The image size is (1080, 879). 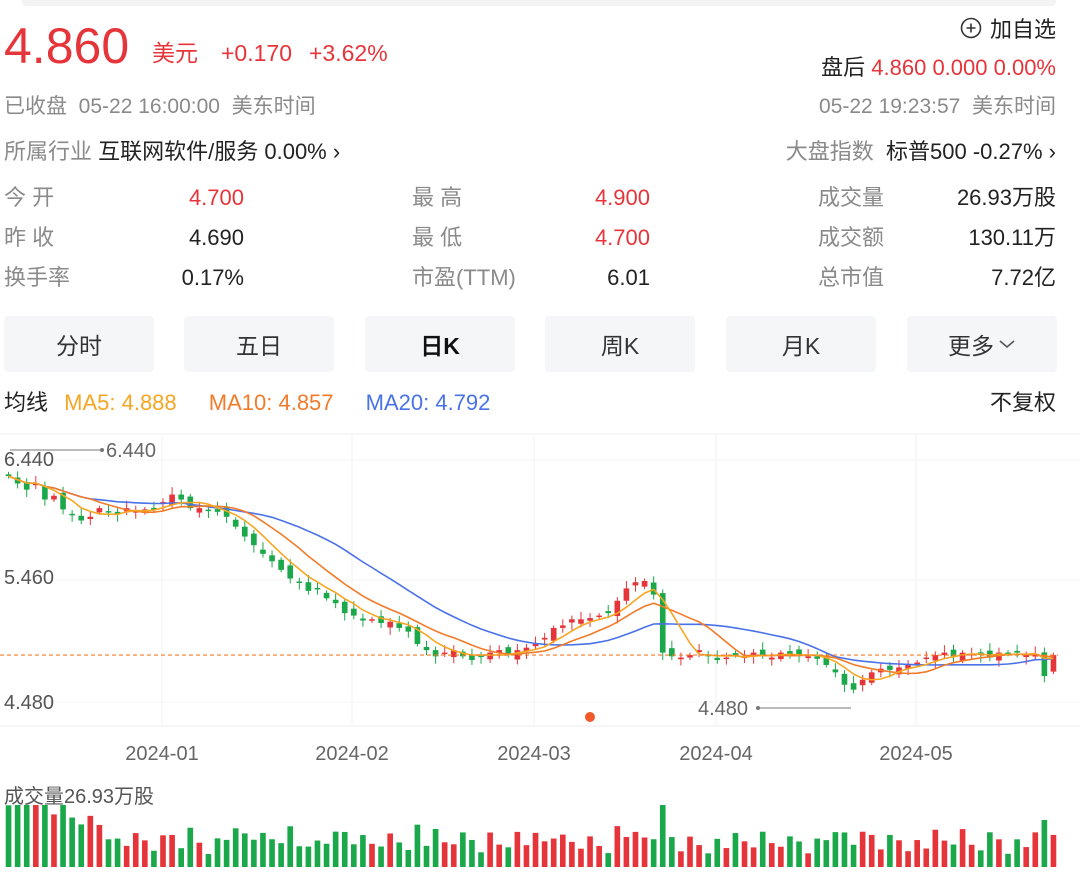 What do you see at coordinates (533, 754) in the screenshot?
I see `x-tick-label: 2024-03` at bounding box center [533, 754].